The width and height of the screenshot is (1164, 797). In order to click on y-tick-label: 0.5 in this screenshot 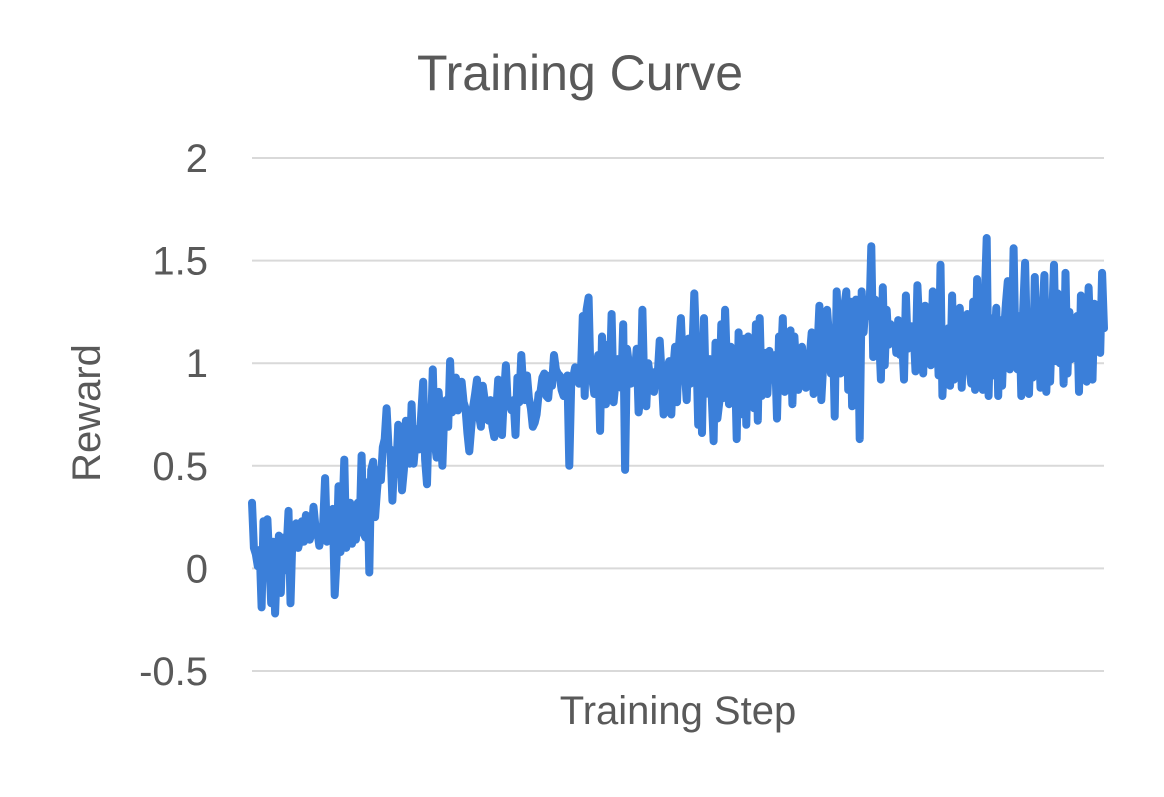, I will do `click(180, 467)`.